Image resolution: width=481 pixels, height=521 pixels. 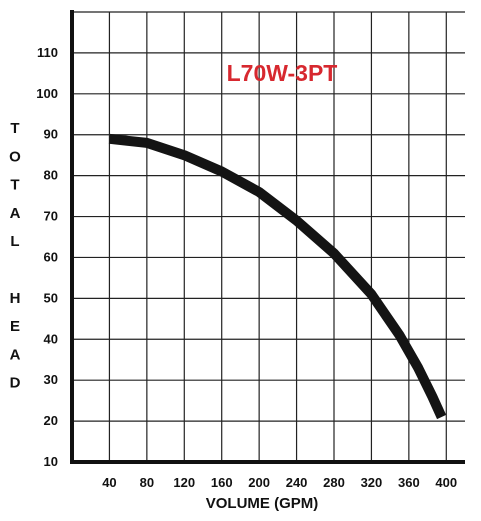 What do you see at coordinates (334, 482) in the screenshot?
I see `x-tick-label: 280` at bounding box center [334, 482].